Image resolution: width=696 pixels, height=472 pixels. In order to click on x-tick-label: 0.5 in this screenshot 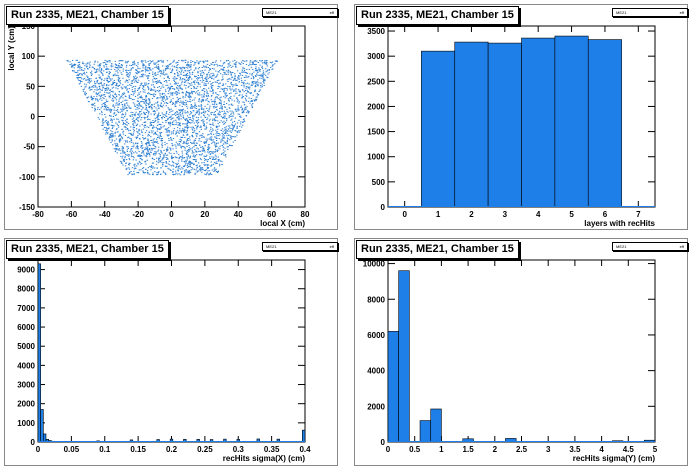, I will do `click(415, 449)`.